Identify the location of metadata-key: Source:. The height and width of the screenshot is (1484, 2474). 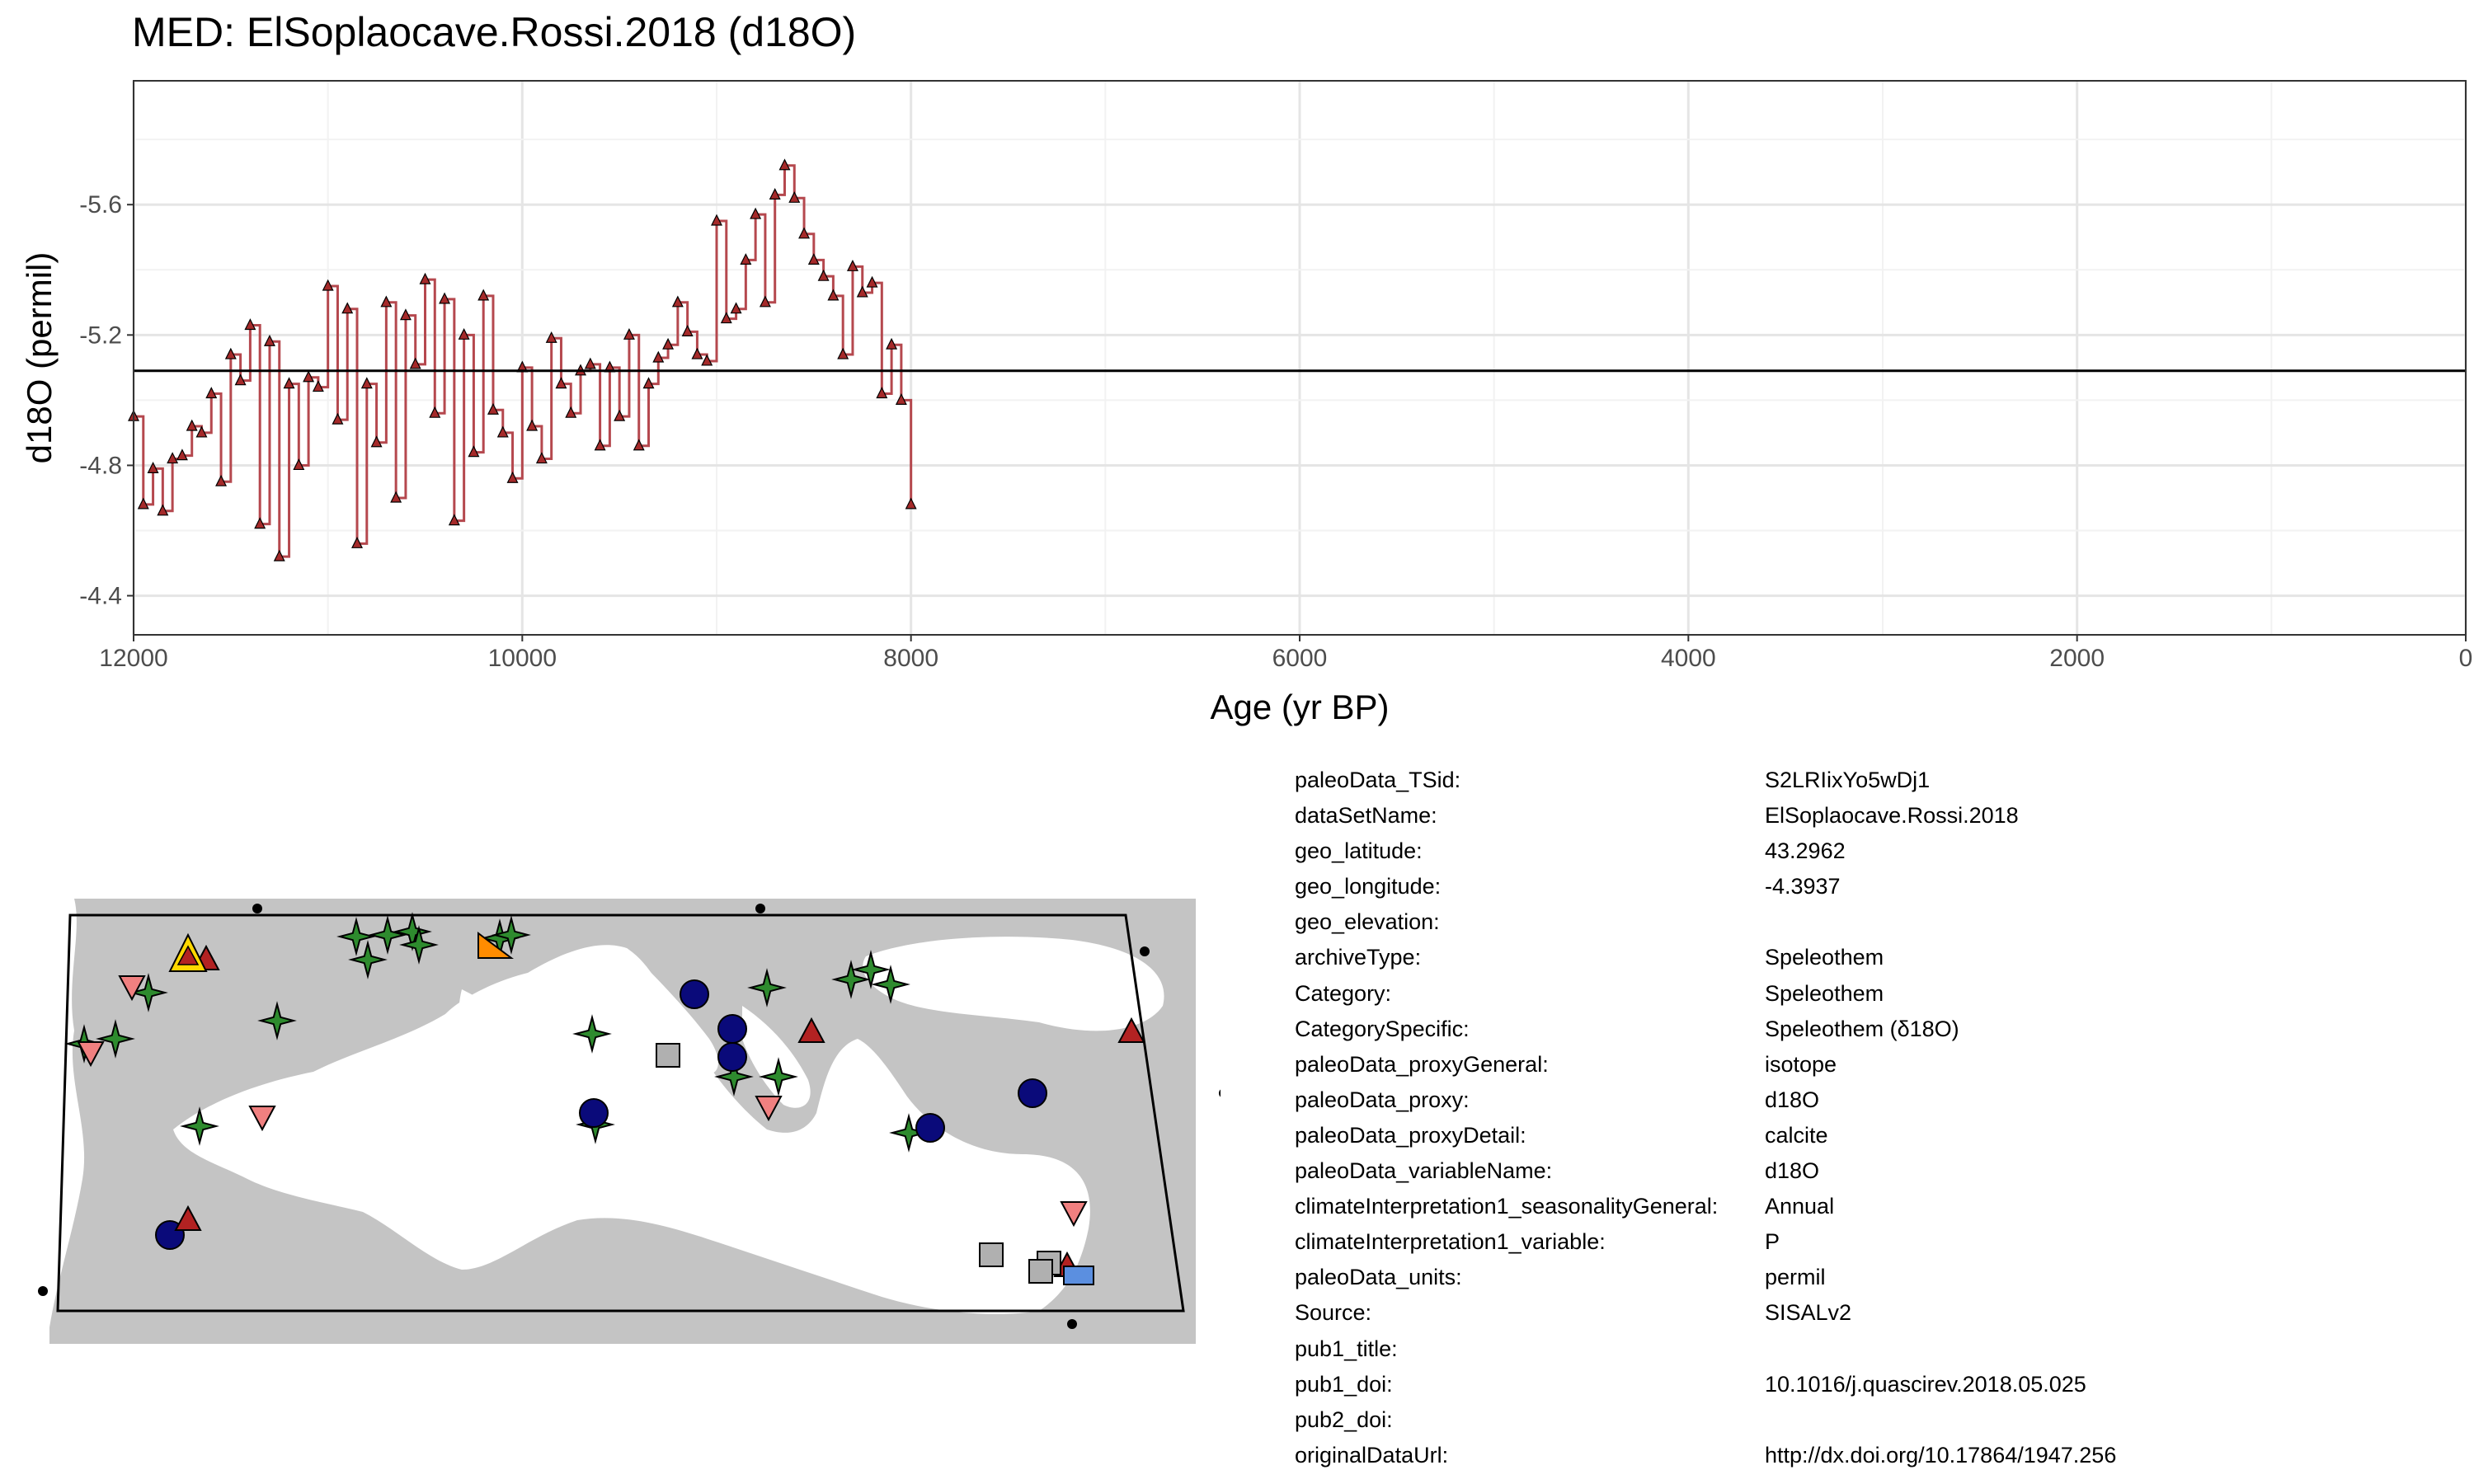
(1333, 1313).